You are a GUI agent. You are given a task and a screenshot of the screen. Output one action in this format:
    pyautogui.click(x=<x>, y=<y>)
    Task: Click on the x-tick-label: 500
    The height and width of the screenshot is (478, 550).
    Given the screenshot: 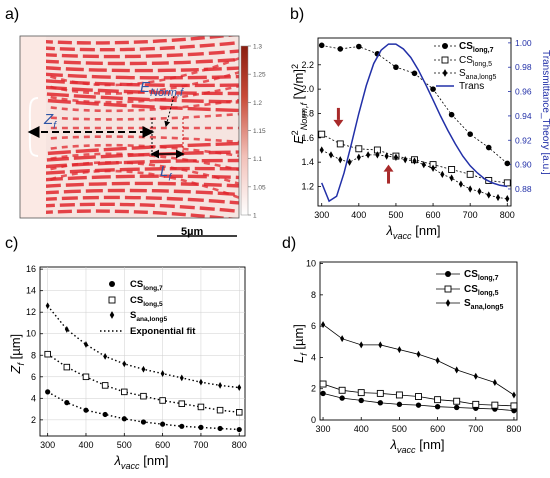 What is the action you would take?
    pyautogui.click(x=124, y=445)
    